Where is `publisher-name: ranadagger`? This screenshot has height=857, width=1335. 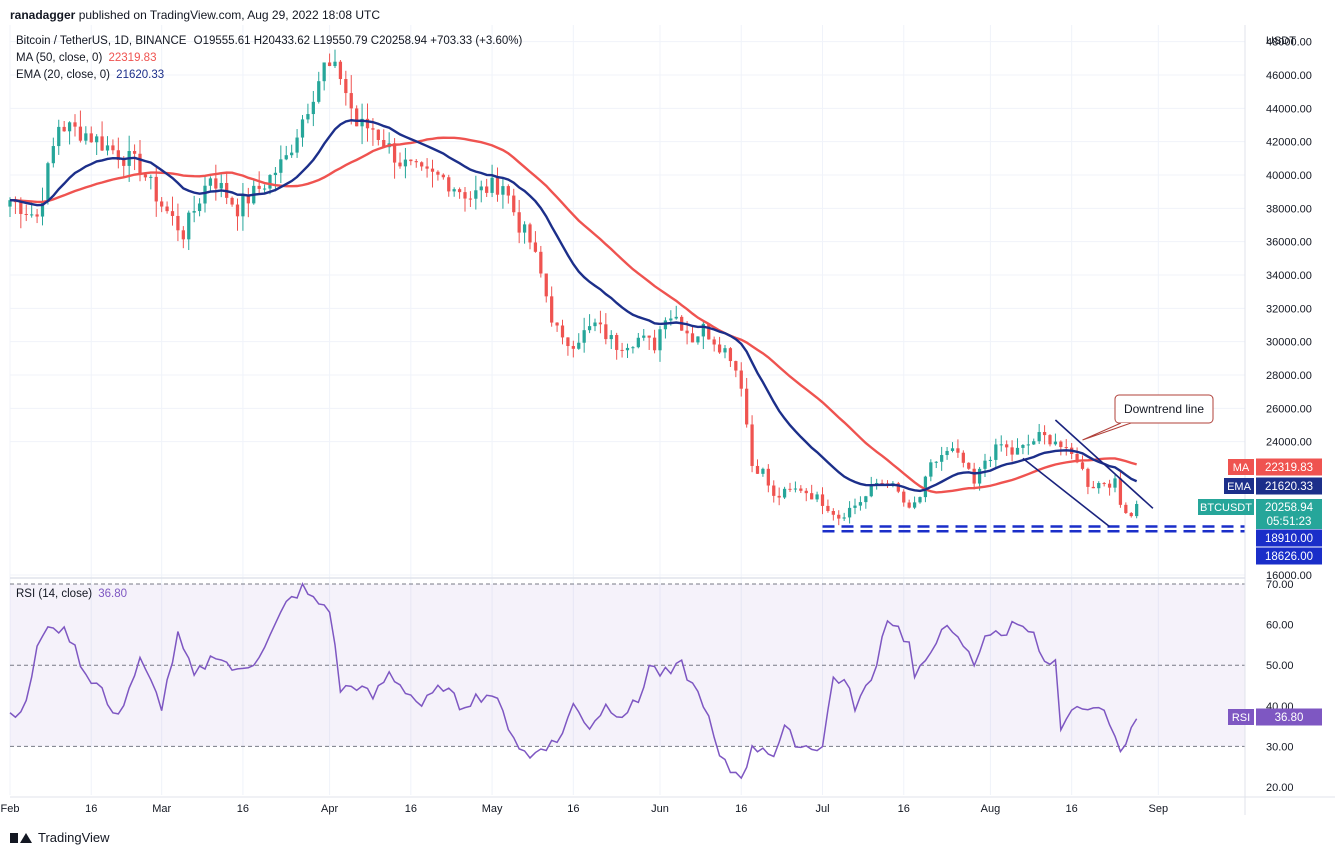 publisher-name: ranadagger is located at coordinates (43, 15).